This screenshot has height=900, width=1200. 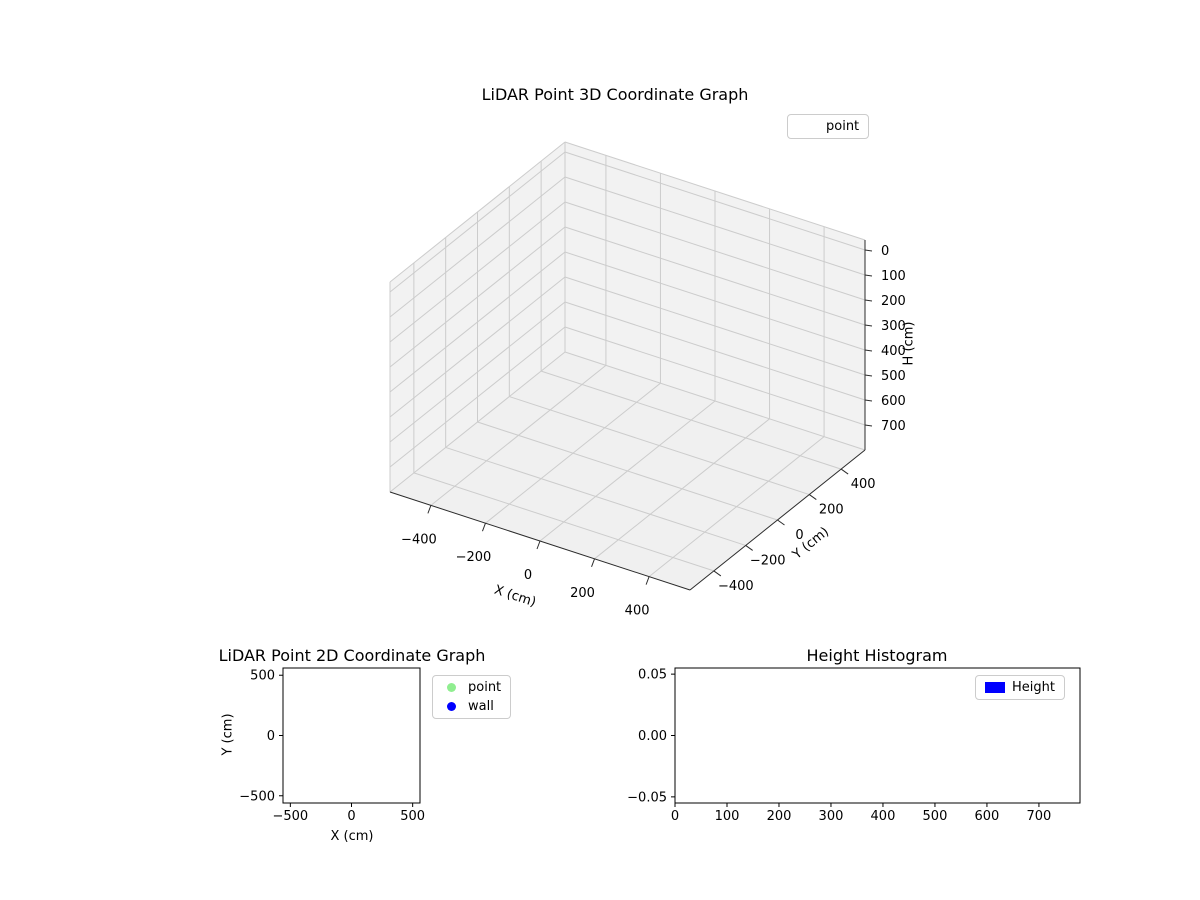 What do you see at coordinates (481, 706) in the screenshot?
I see `legend-label-wall: wall` at bounding box center [481, 706].